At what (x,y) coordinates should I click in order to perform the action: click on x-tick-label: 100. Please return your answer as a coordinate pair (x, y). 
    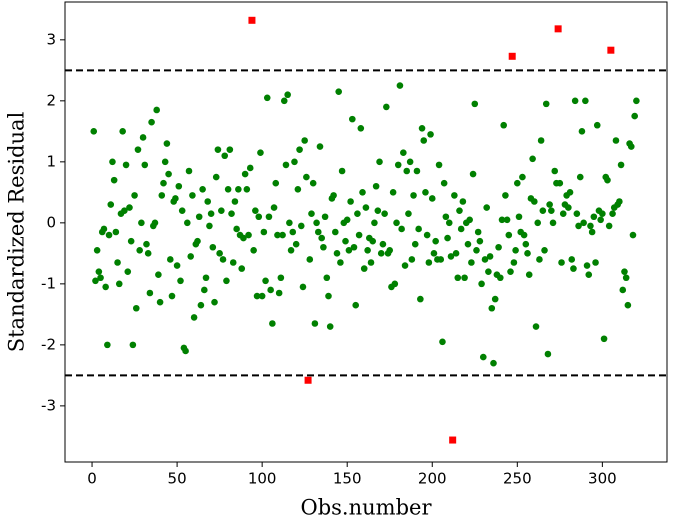
    Looking at the image, I should click on (262, 479).